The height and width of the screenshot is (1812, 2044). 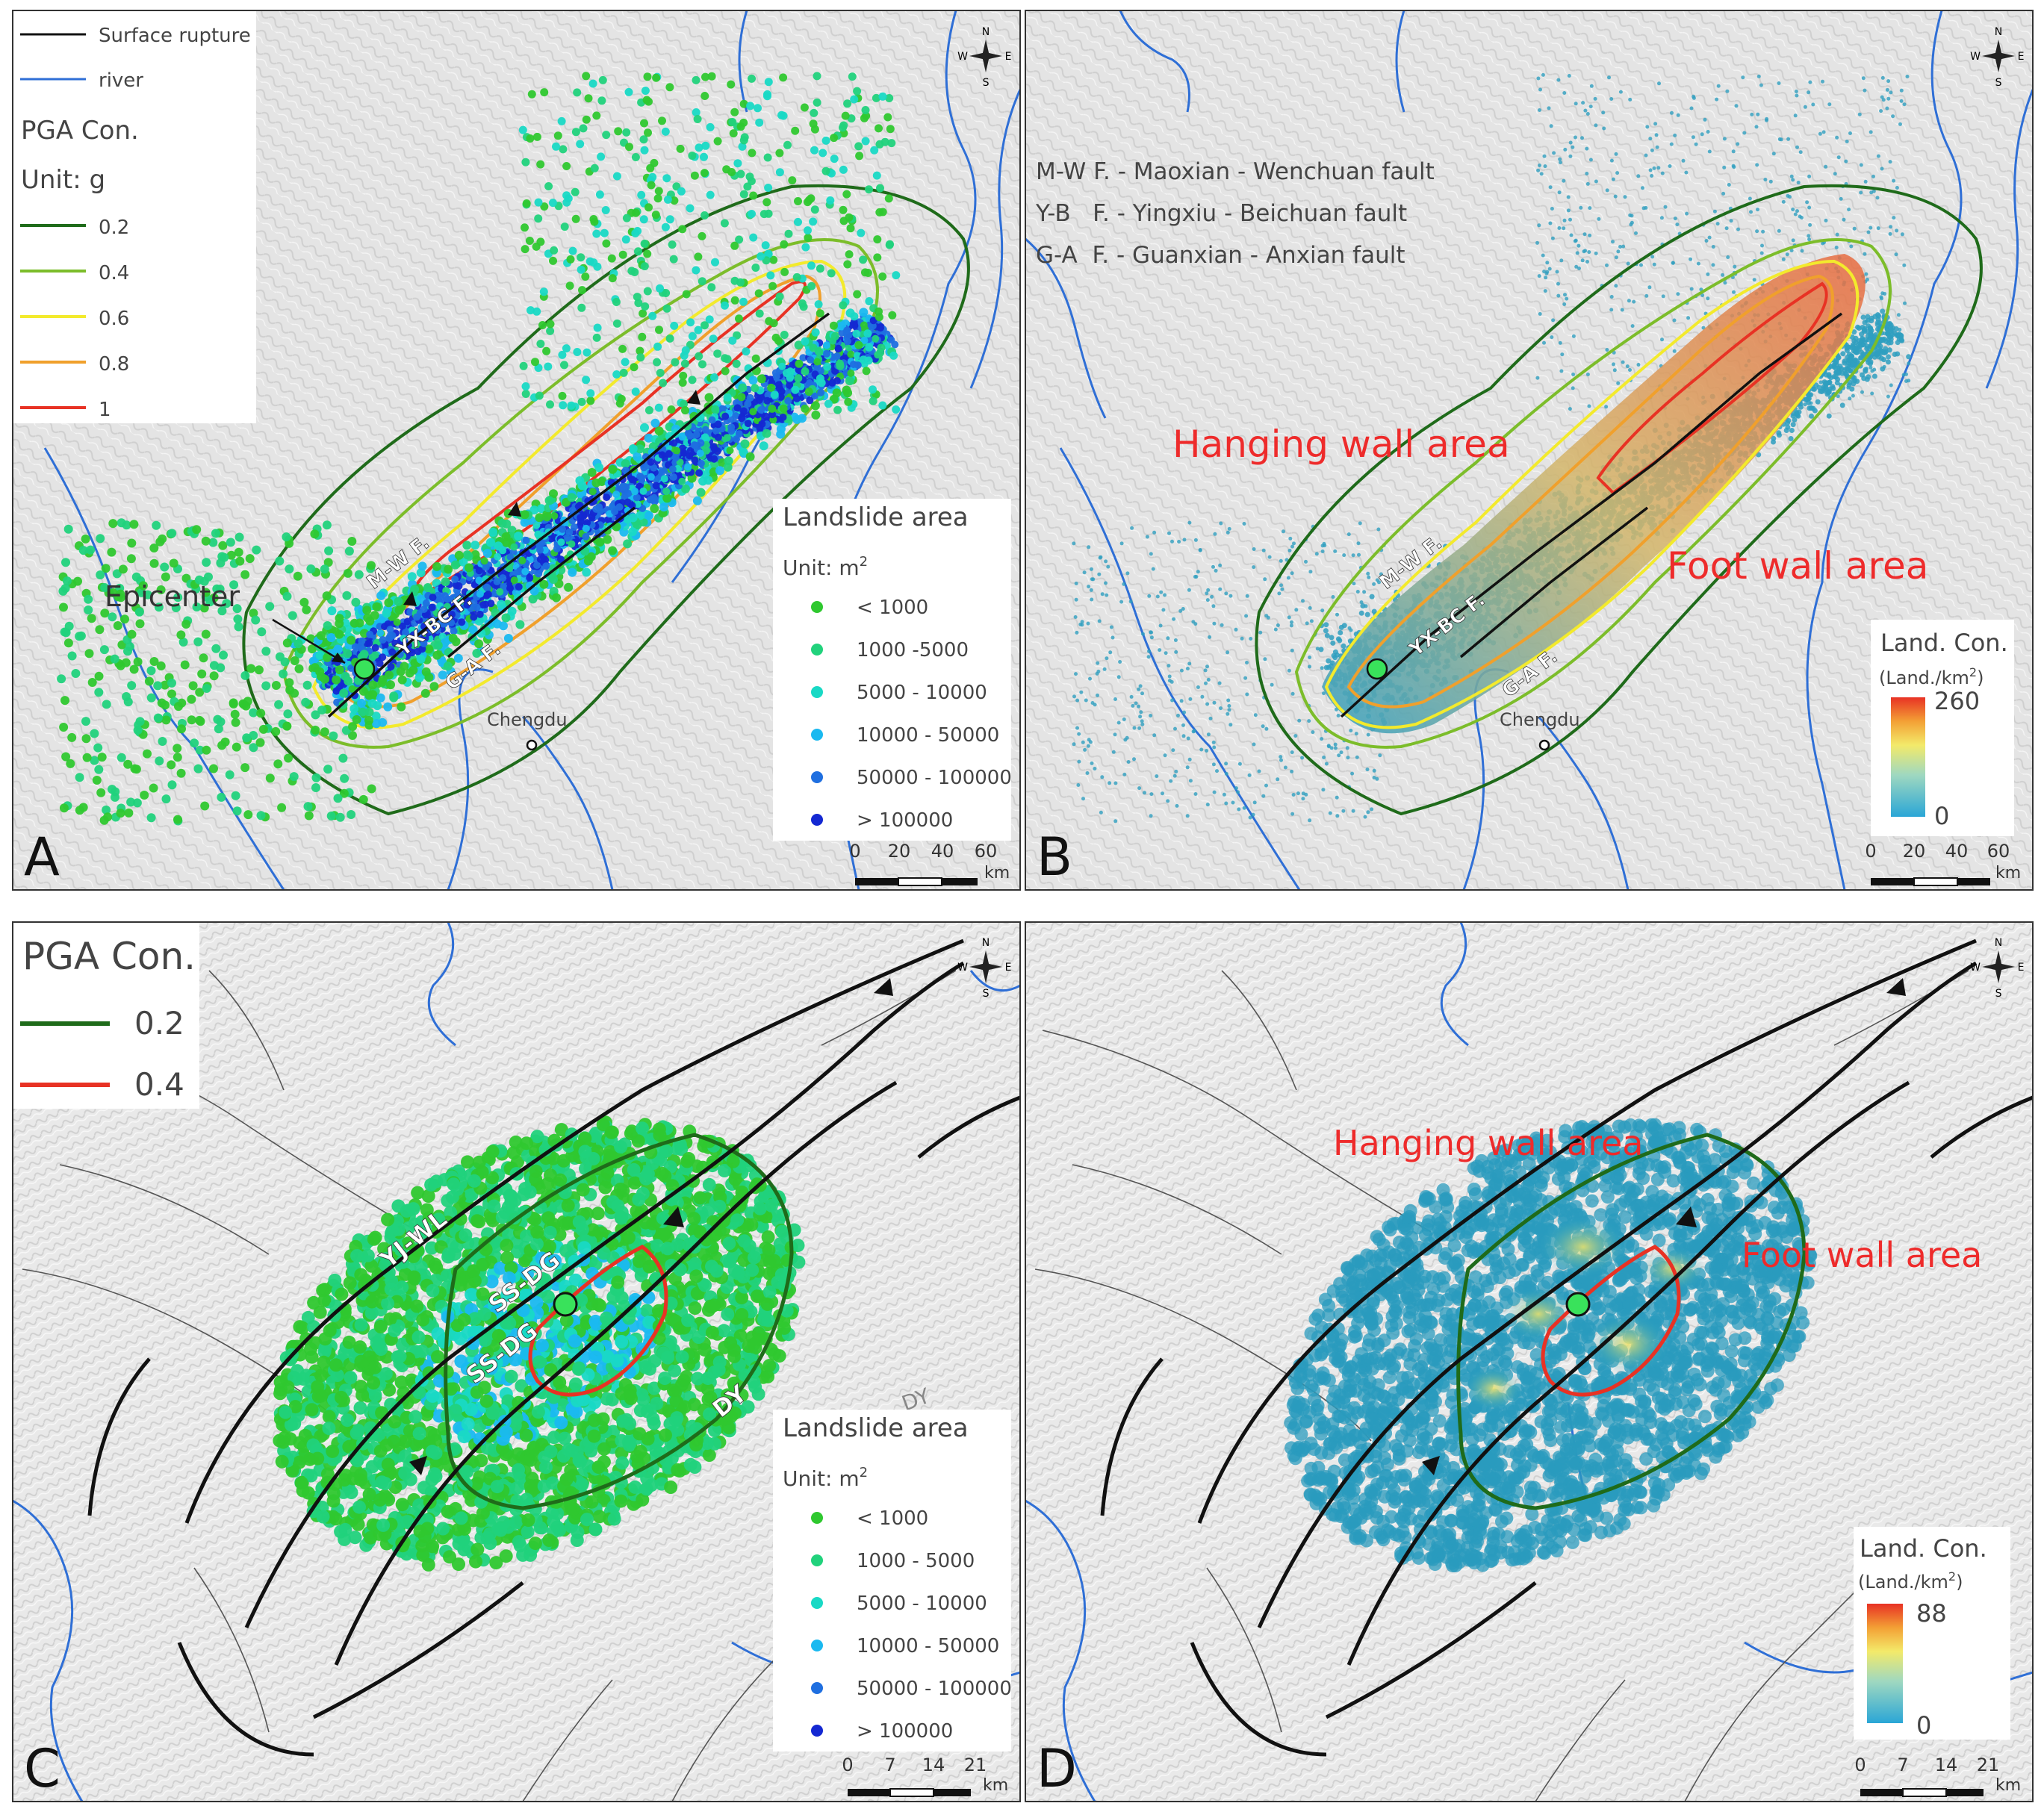 What do you see at coordinates (929, 863) in the screenshot?
I see `scale-bar: 0 20 40 60 km` at bounding box center [929, 863].